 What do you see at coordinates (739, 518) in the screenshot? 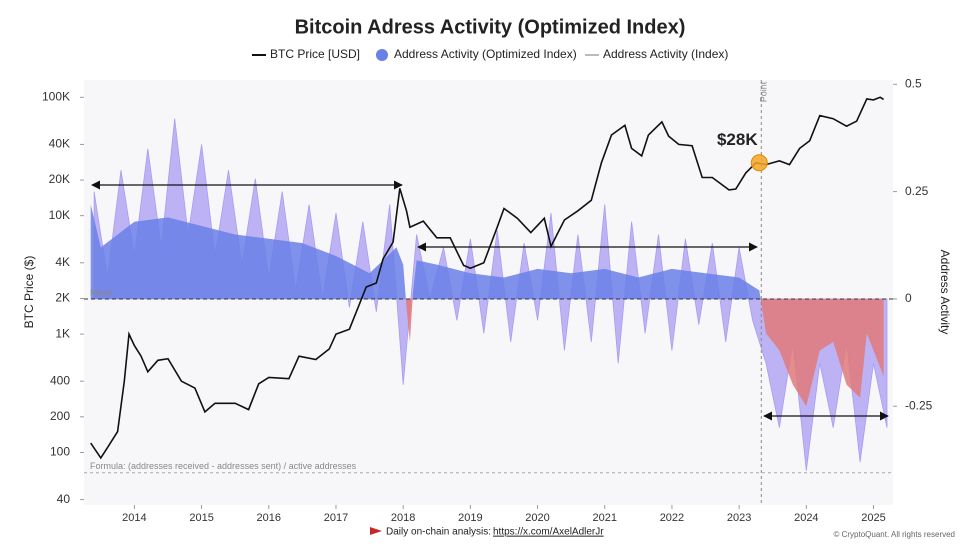
I see `x-tick-label: 2023` at bounding box center [739, 518].